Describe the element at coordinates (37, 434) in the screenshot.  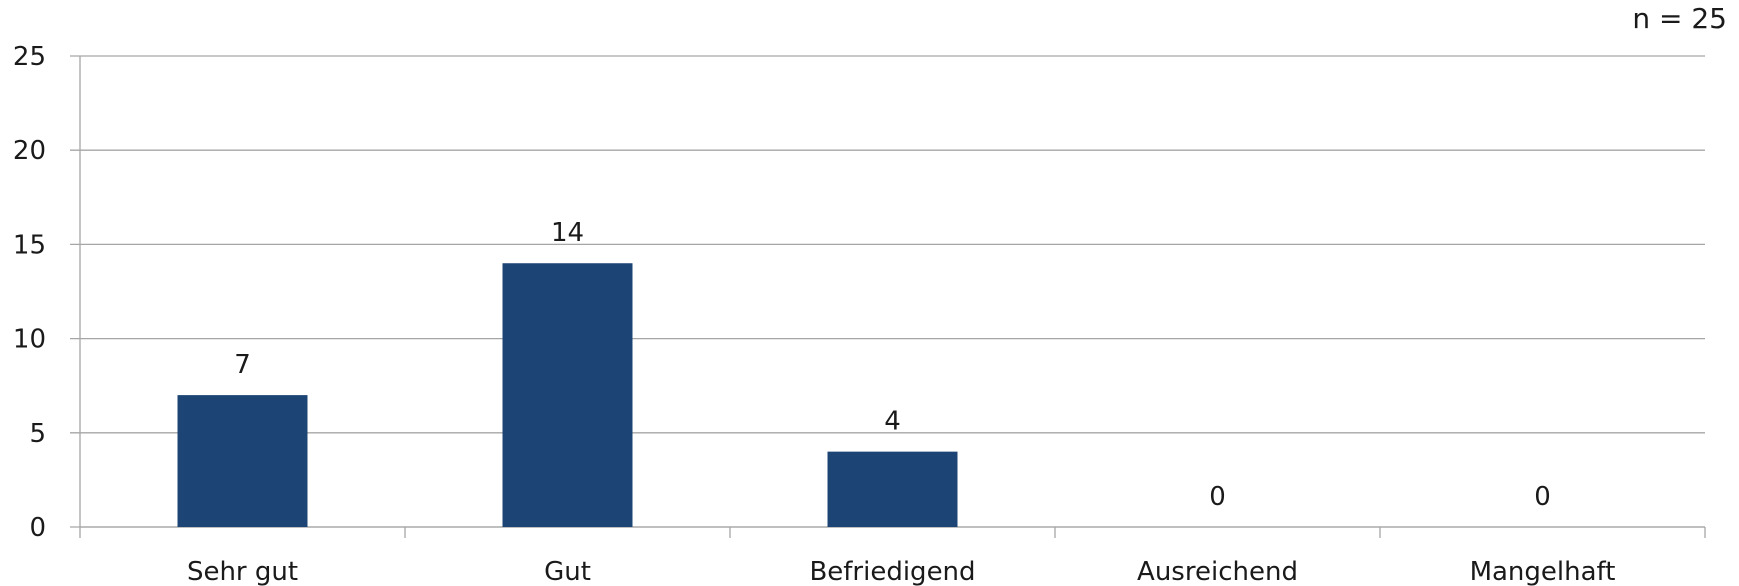
I see `y-tick-label: 5` at that location.